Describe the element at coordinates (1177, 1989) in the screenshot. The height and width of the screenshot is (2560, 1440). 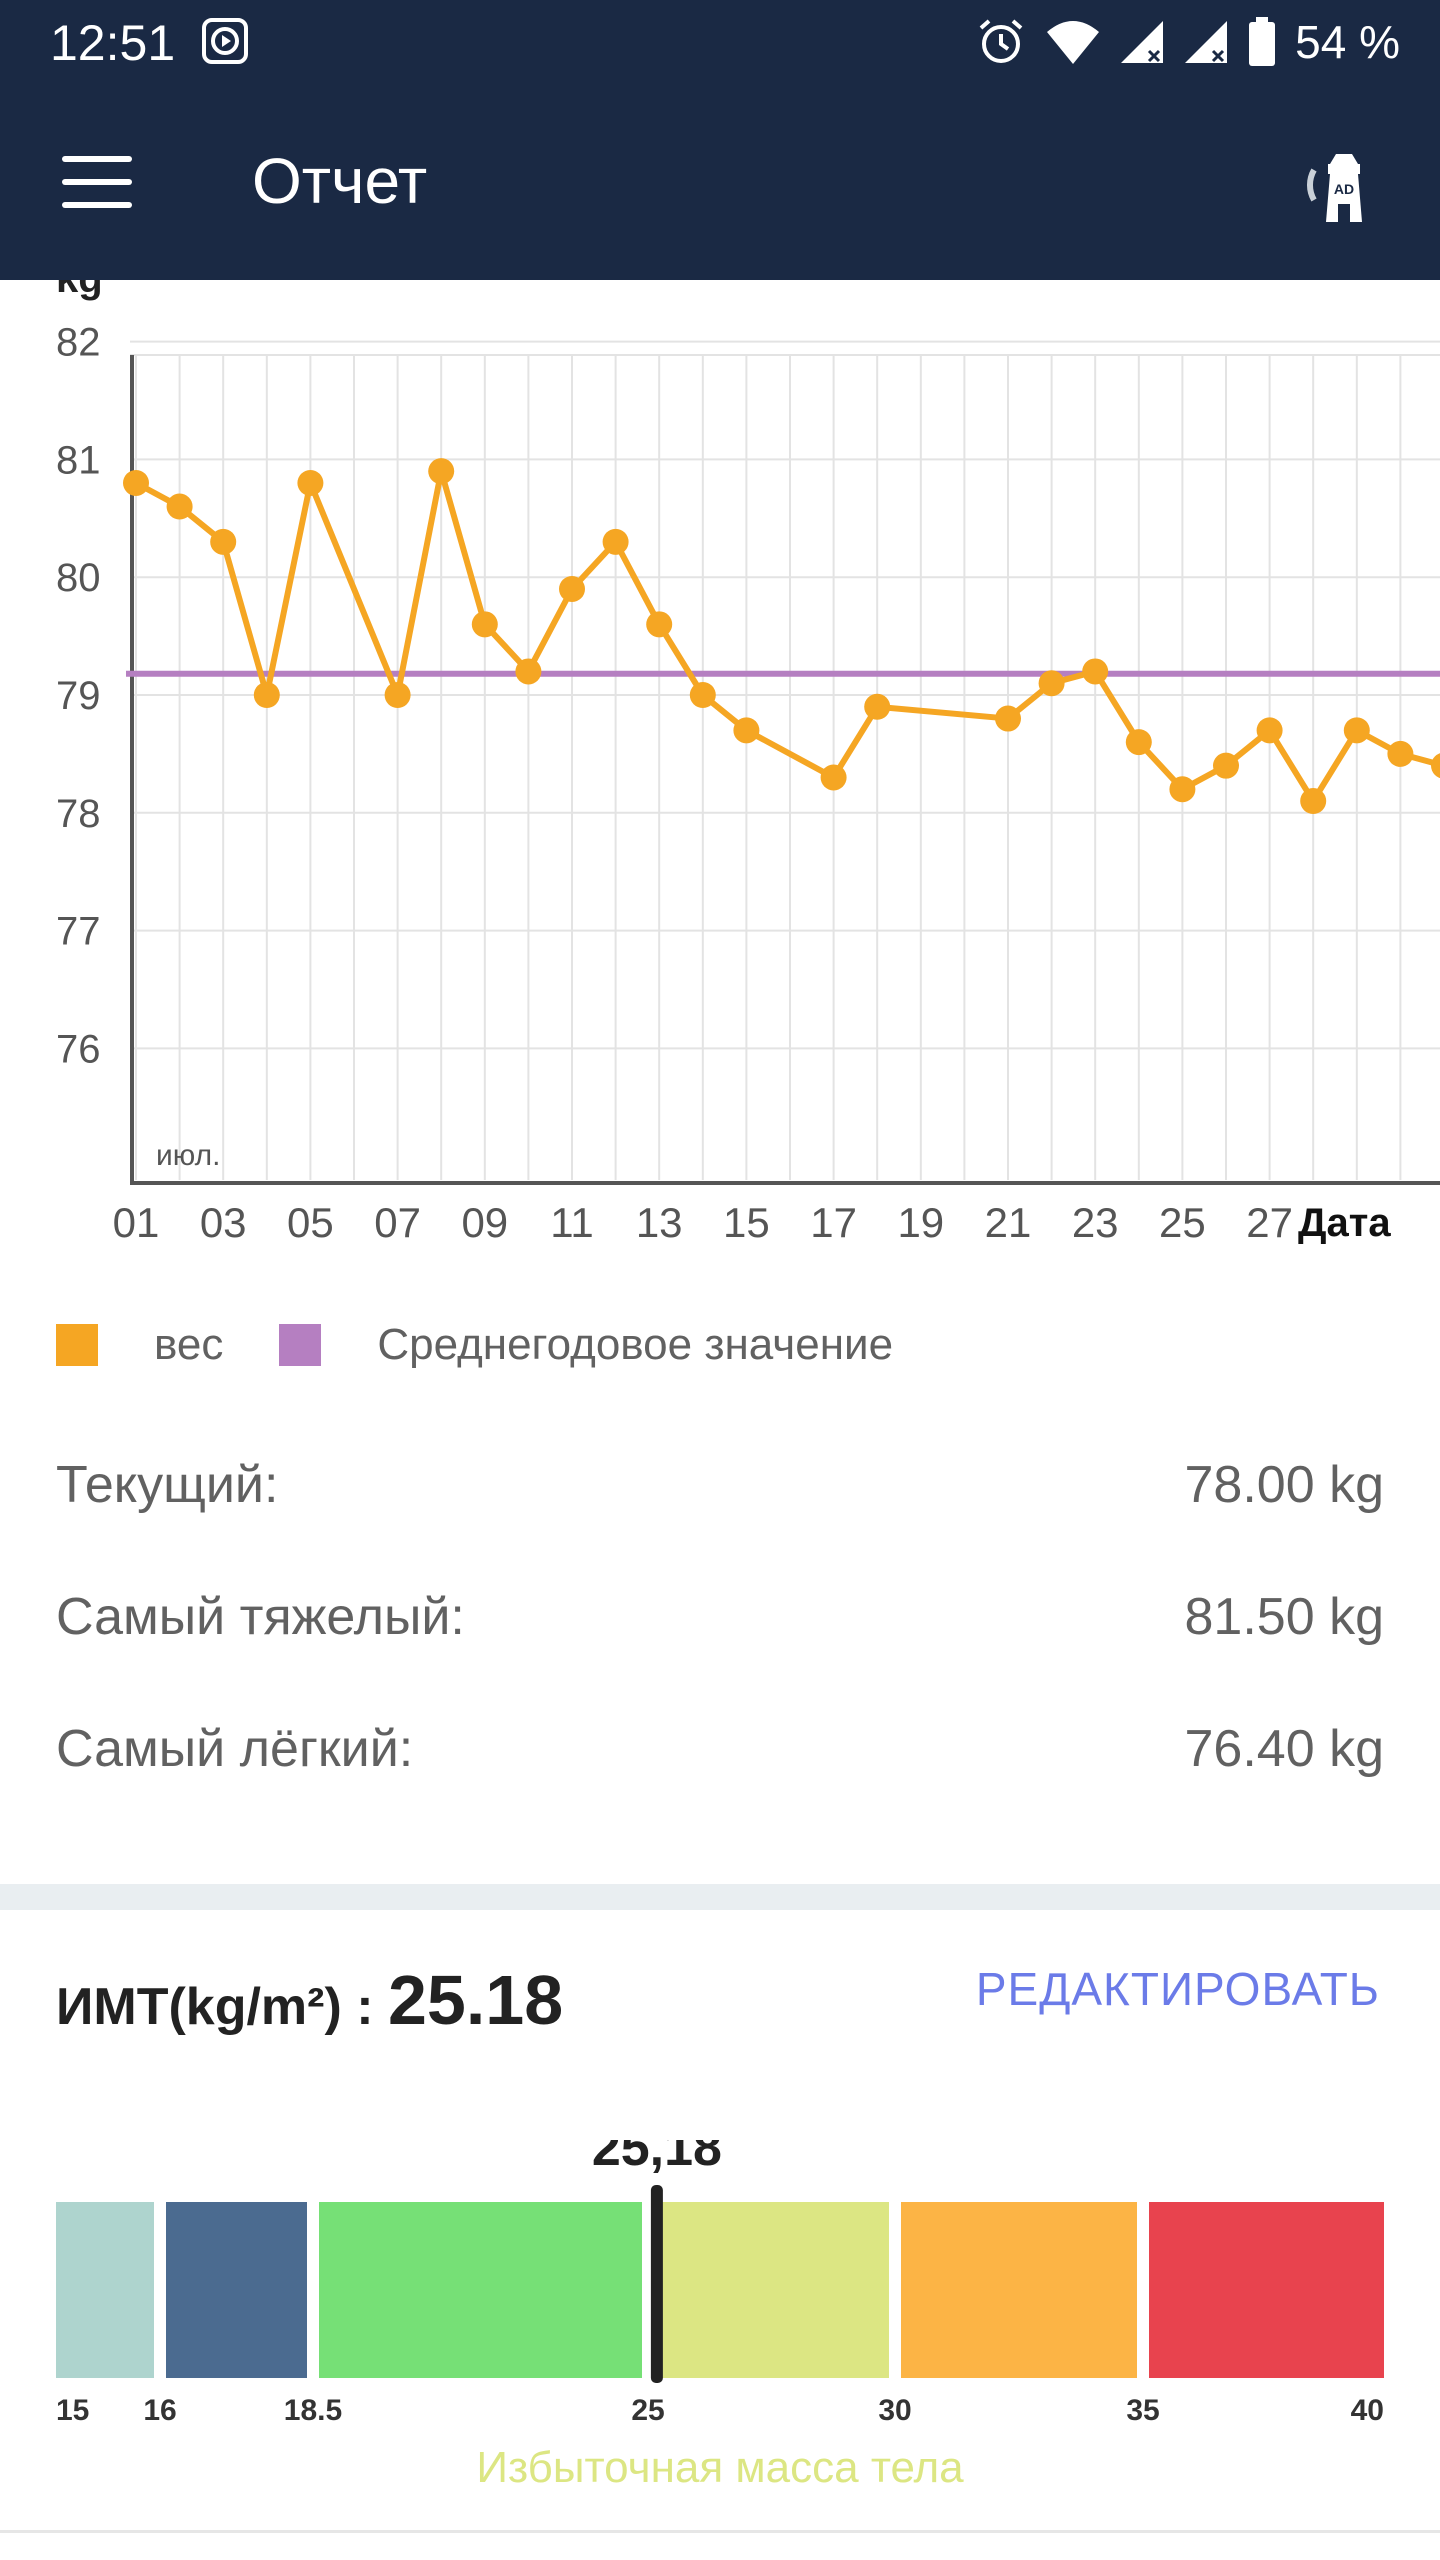
I see `edit-button: РЕДАКТИРОВАТЬ` at that location.